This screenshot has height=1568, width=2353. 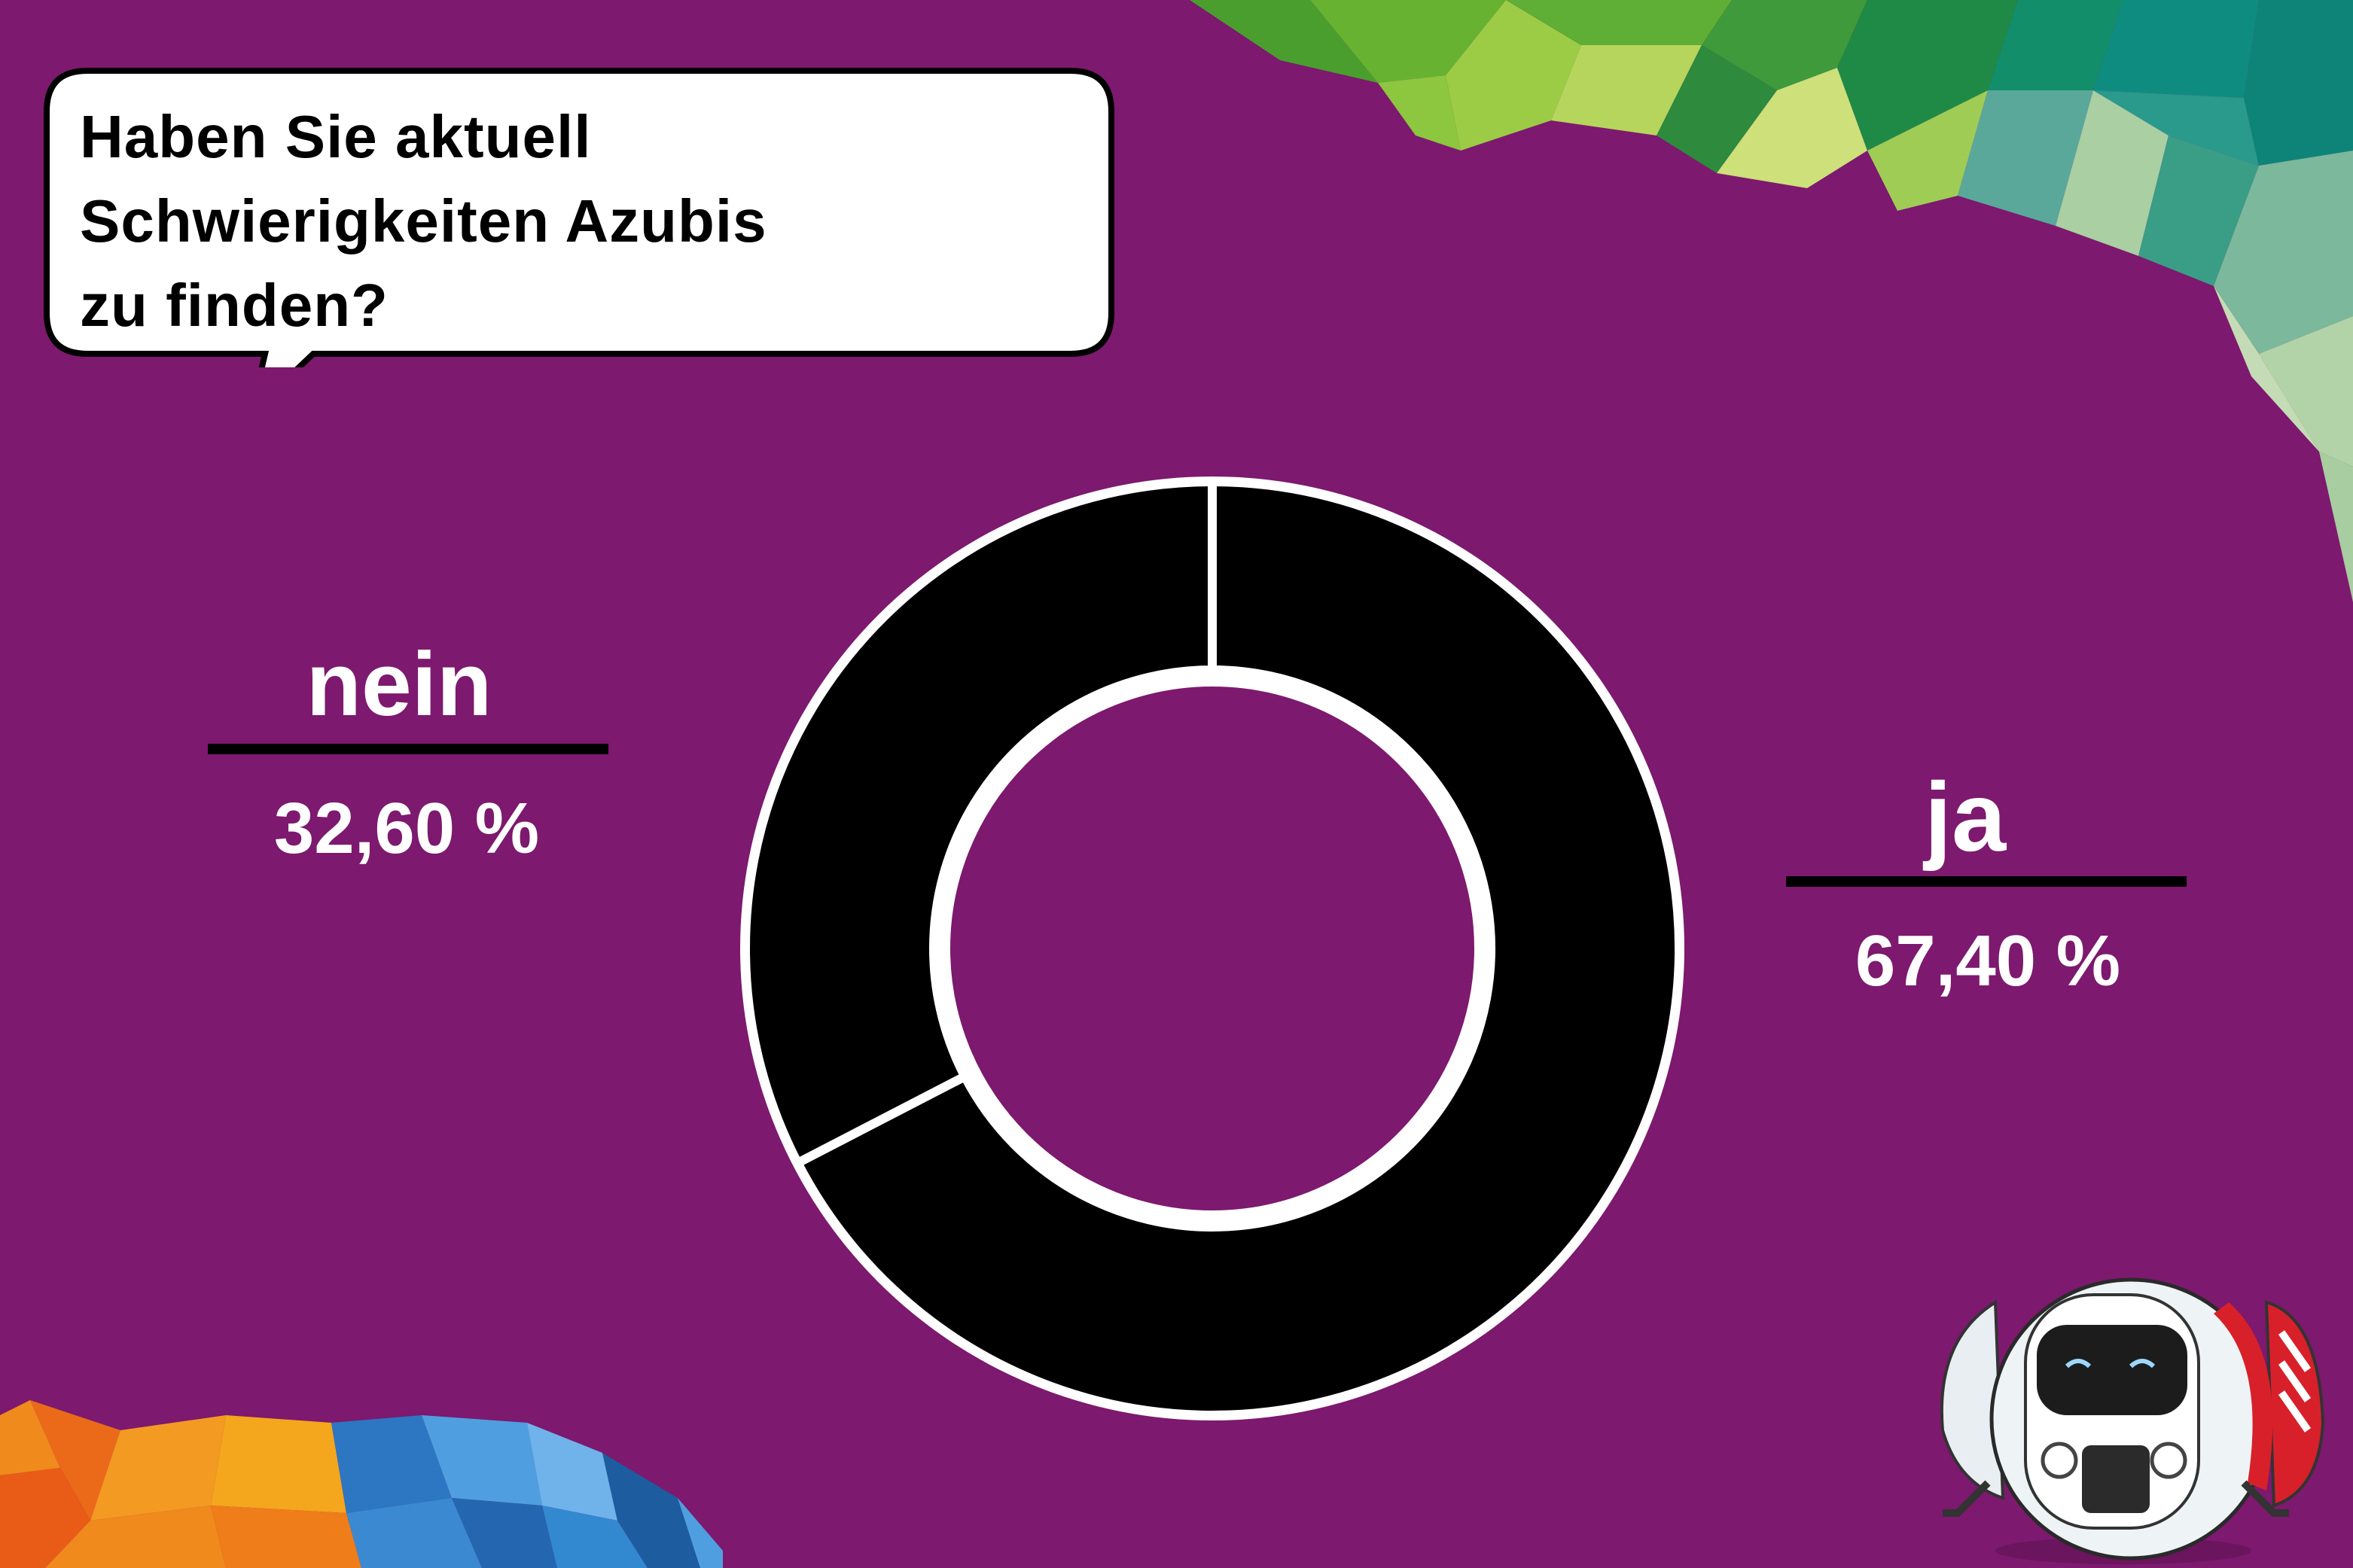 I want to click on bottom-left-polygon-decoration, so click(x=361, y=1484).